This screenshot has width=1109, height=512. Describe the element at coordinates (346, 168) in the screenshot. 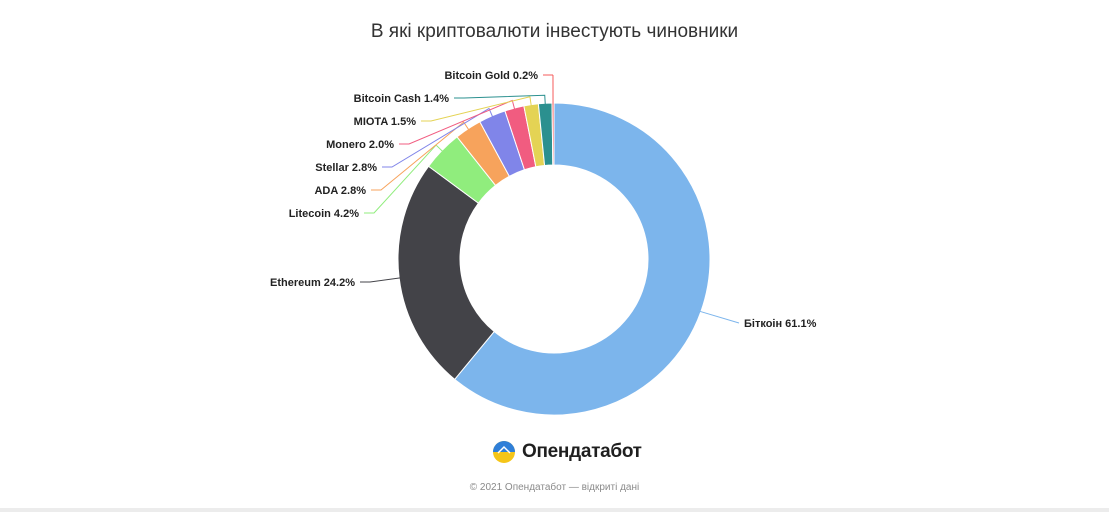

I see `data-label-stellar: Stellar 2.8%` at that location.